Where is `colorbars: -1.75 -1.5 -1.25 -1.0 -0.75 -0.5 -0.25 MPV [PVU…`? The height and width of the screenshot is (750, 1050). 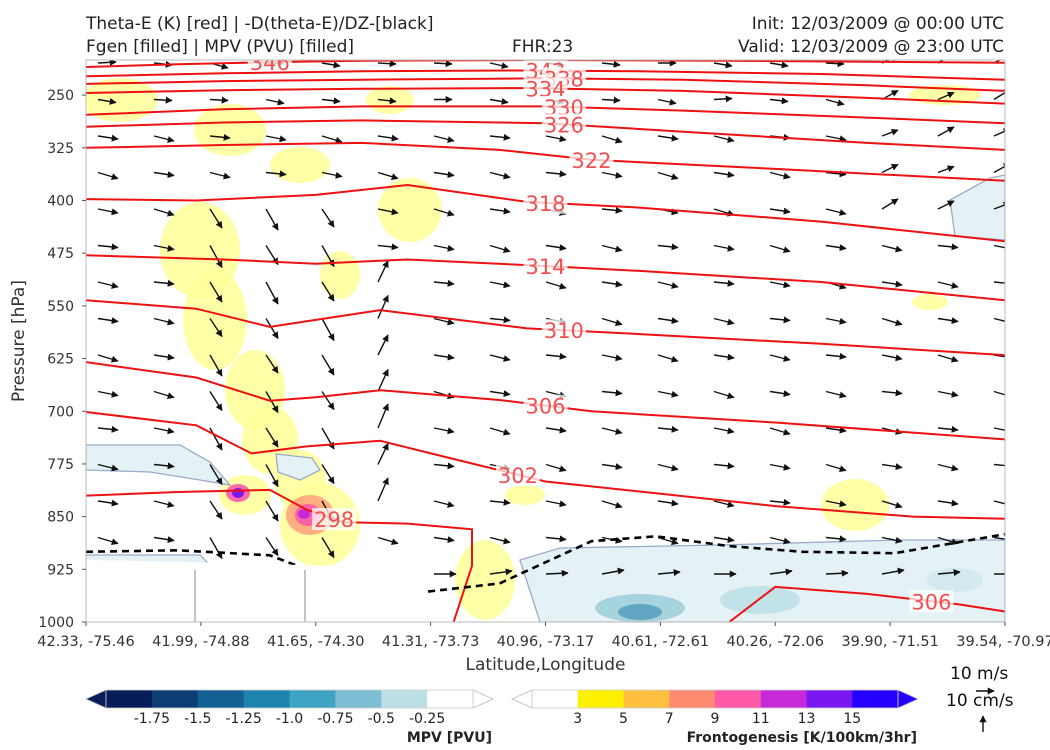
colorbars: -1.75 -1.5 -1.25 -1.0 -0.75 -0.5 -0.25 MPV [PVU… is located at coordinates (540, 716).